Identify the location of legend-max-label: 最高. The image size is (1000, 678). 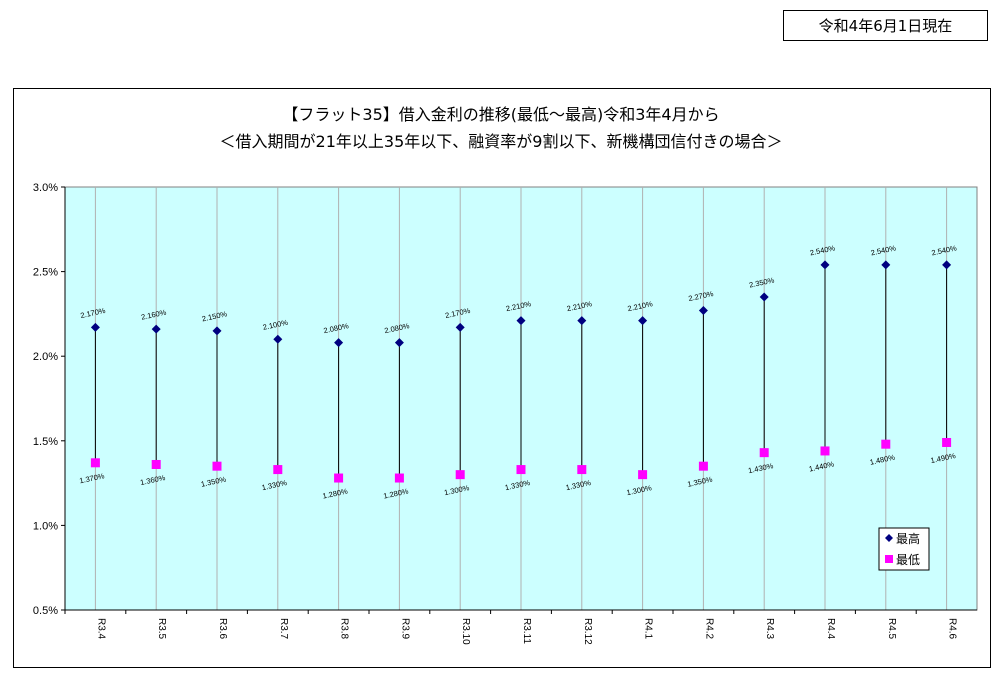
(908, 538).